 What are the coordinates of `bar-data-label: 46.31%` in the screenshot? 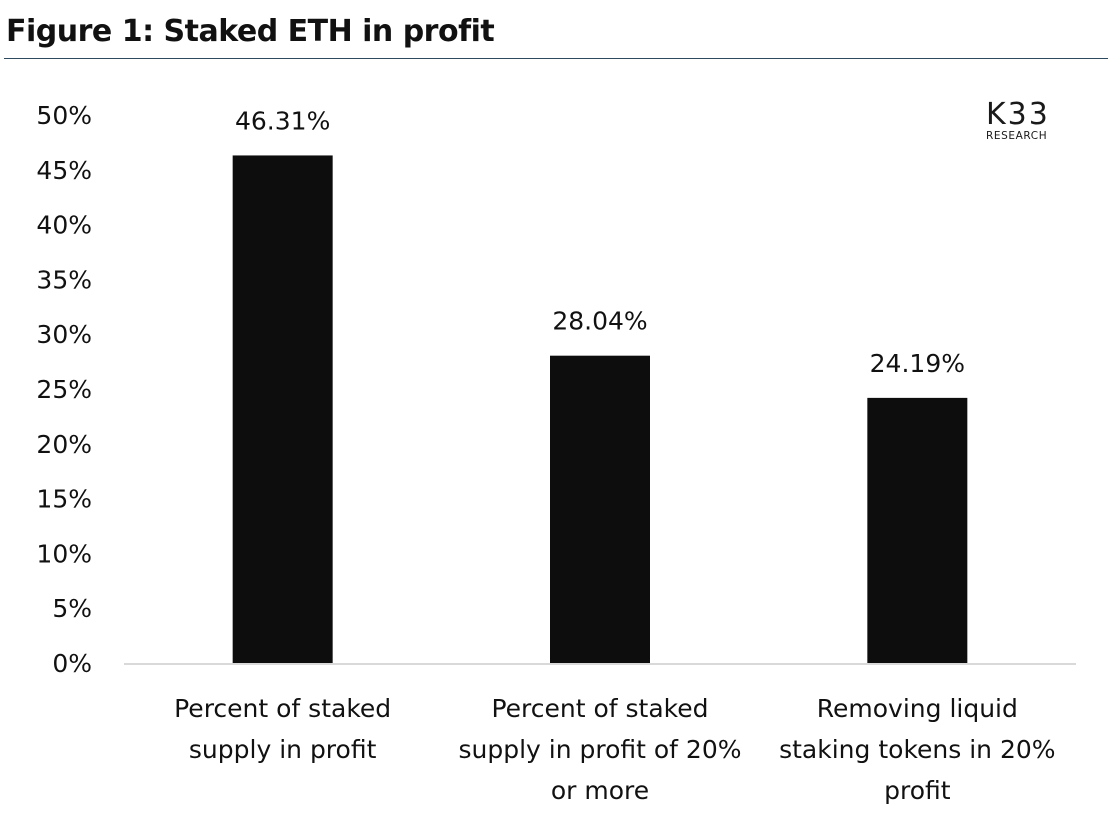 It's located at (282, 120).